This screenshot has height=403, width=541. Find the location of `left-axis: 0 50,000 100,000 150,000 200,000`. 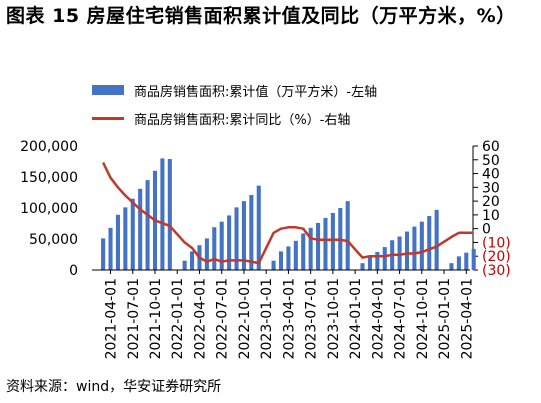

left-axis: 0 50,000 100,000 150,000 200,000 is located at coordinates (49, 209).